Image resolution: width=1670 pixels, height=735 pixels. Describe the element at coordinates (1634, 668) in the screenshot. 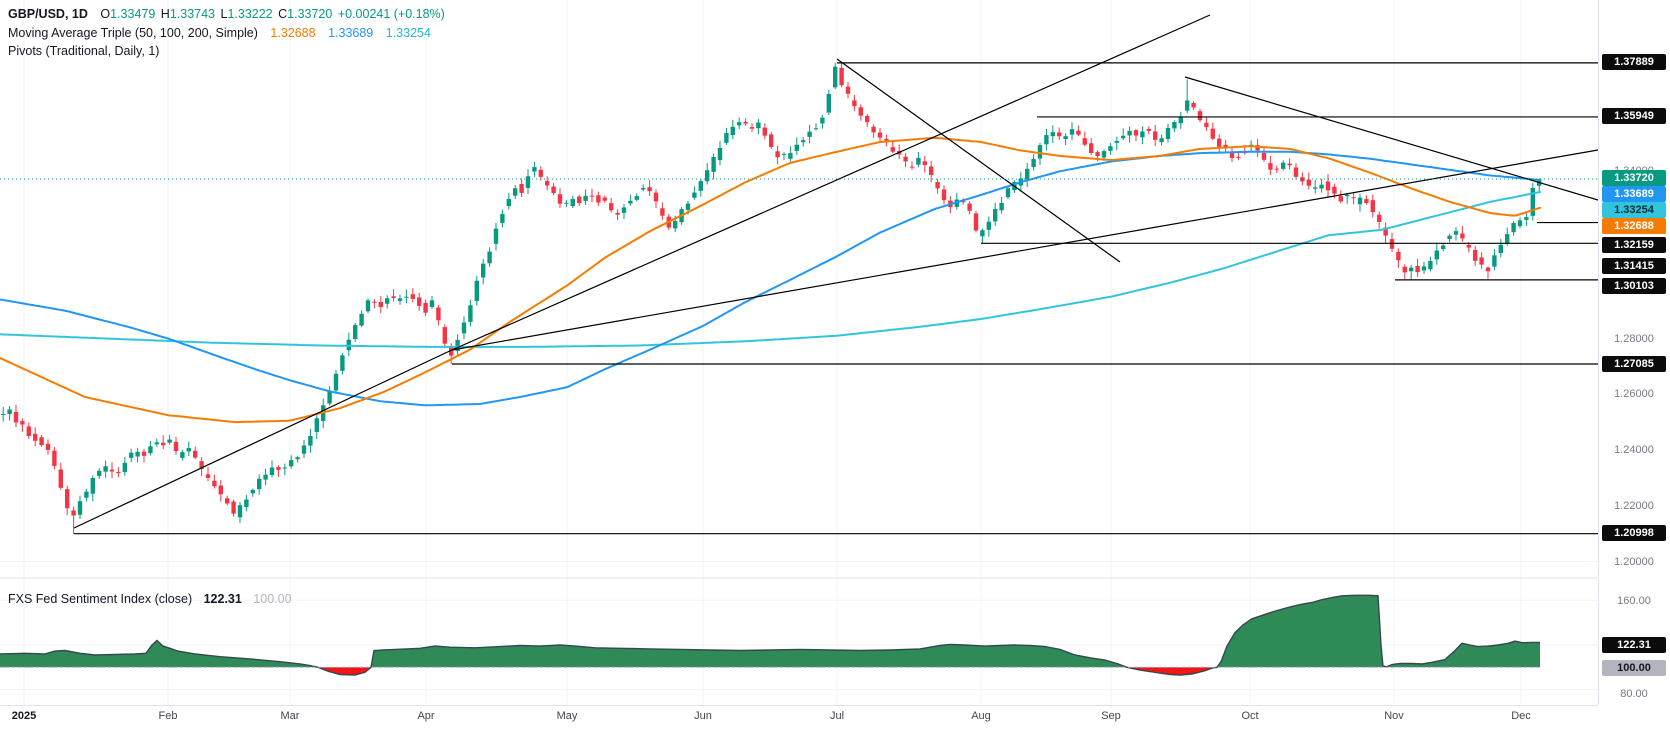

I see `indicator-baseline-badge: 100.00` at that location.